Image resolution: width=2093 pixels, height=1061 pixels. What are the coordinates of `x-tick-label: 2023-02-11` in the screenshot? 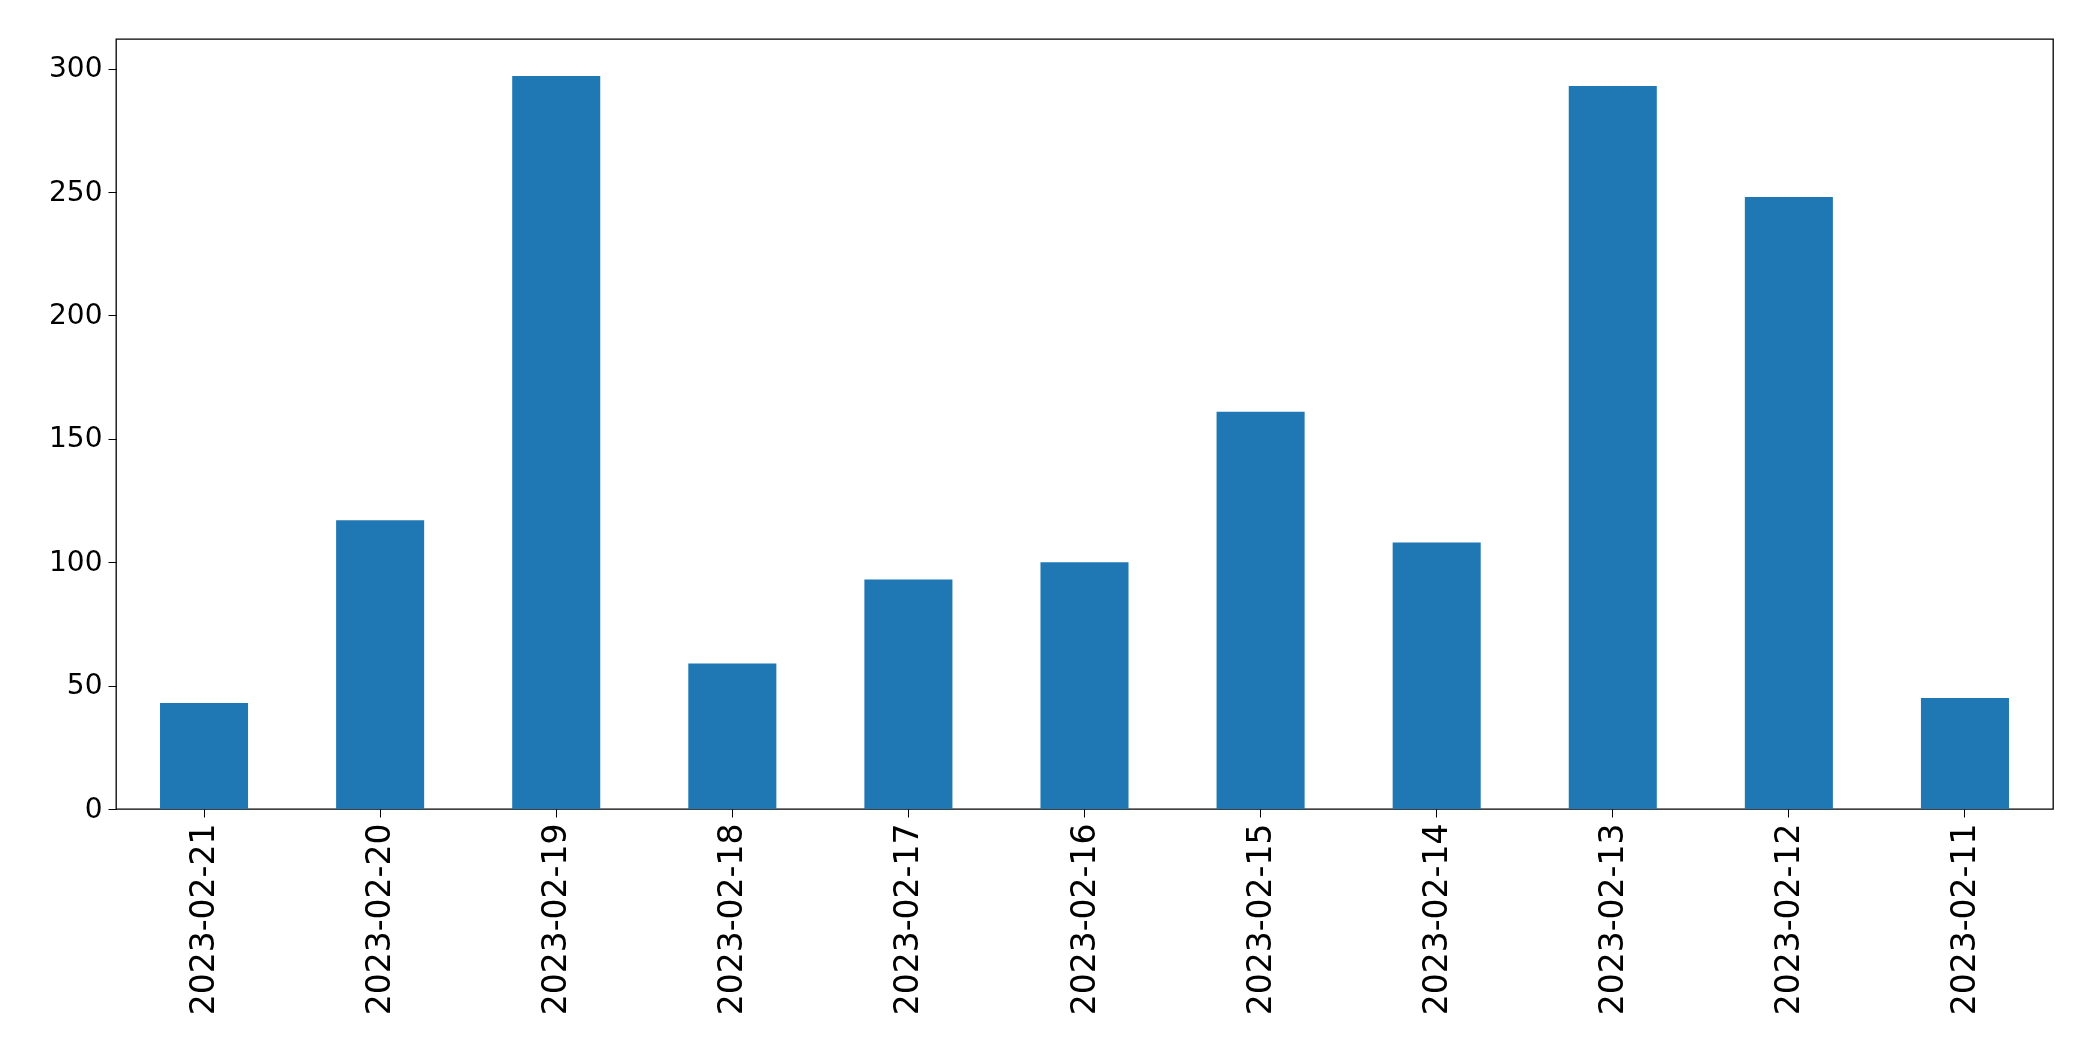 It's located at (1963, 919).